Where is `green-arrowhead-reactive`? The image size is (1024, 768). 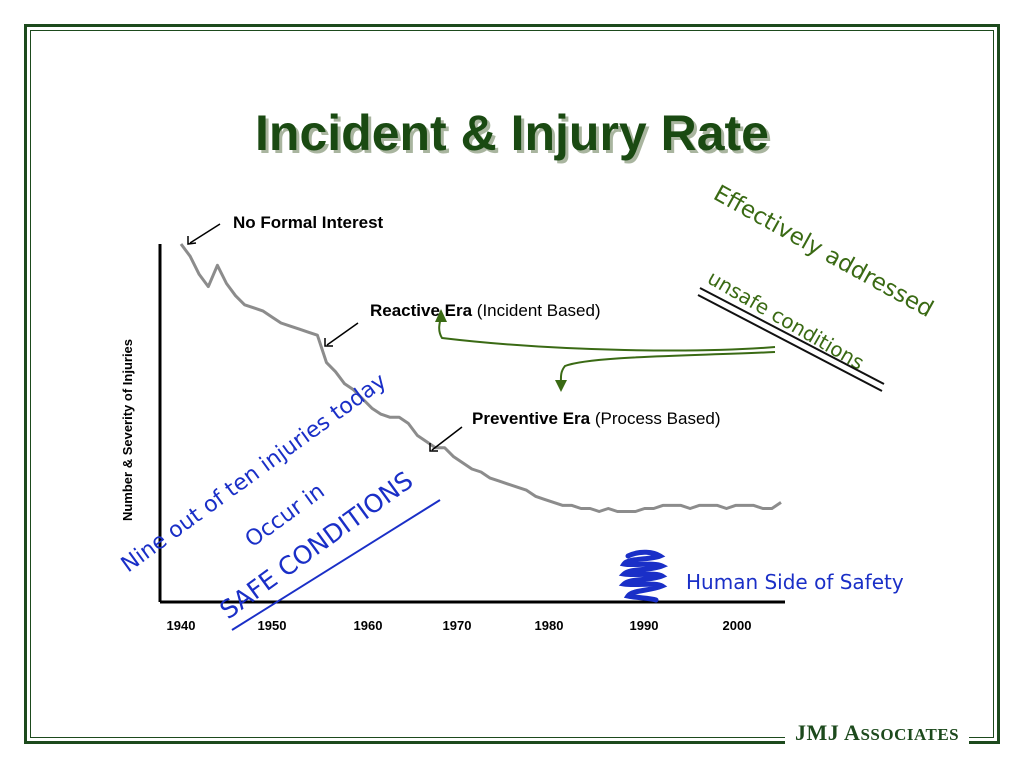 green-arrowhead-reactive is located at coordinates (441, 315).